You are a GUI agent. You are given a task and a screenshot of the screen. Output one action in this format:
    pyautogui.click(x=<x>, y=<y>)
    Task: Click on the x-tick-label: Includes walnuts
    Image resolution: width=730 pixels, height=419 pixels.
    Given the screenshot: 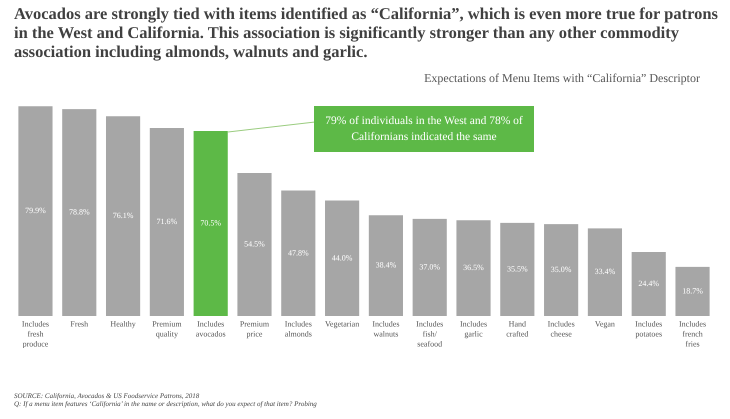 What is the action you would take?
    pyautogui.click(x=386, y=329)
    